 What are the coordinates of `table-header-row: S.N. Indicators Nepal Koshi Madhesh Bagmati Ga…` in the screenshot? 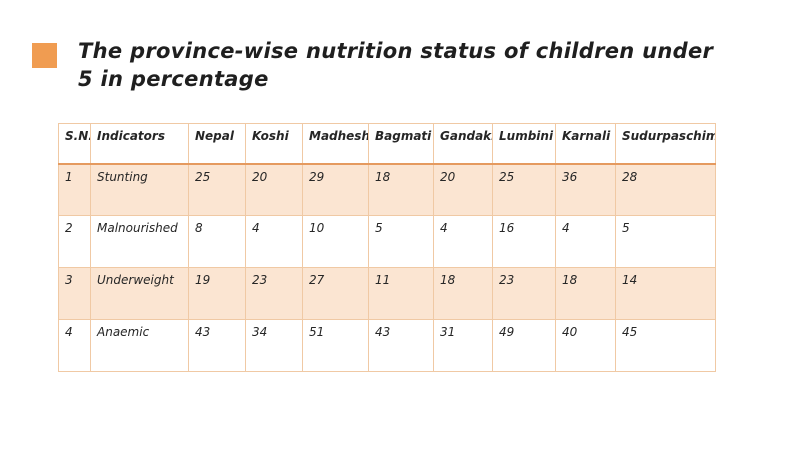 It's located at (387, 144).